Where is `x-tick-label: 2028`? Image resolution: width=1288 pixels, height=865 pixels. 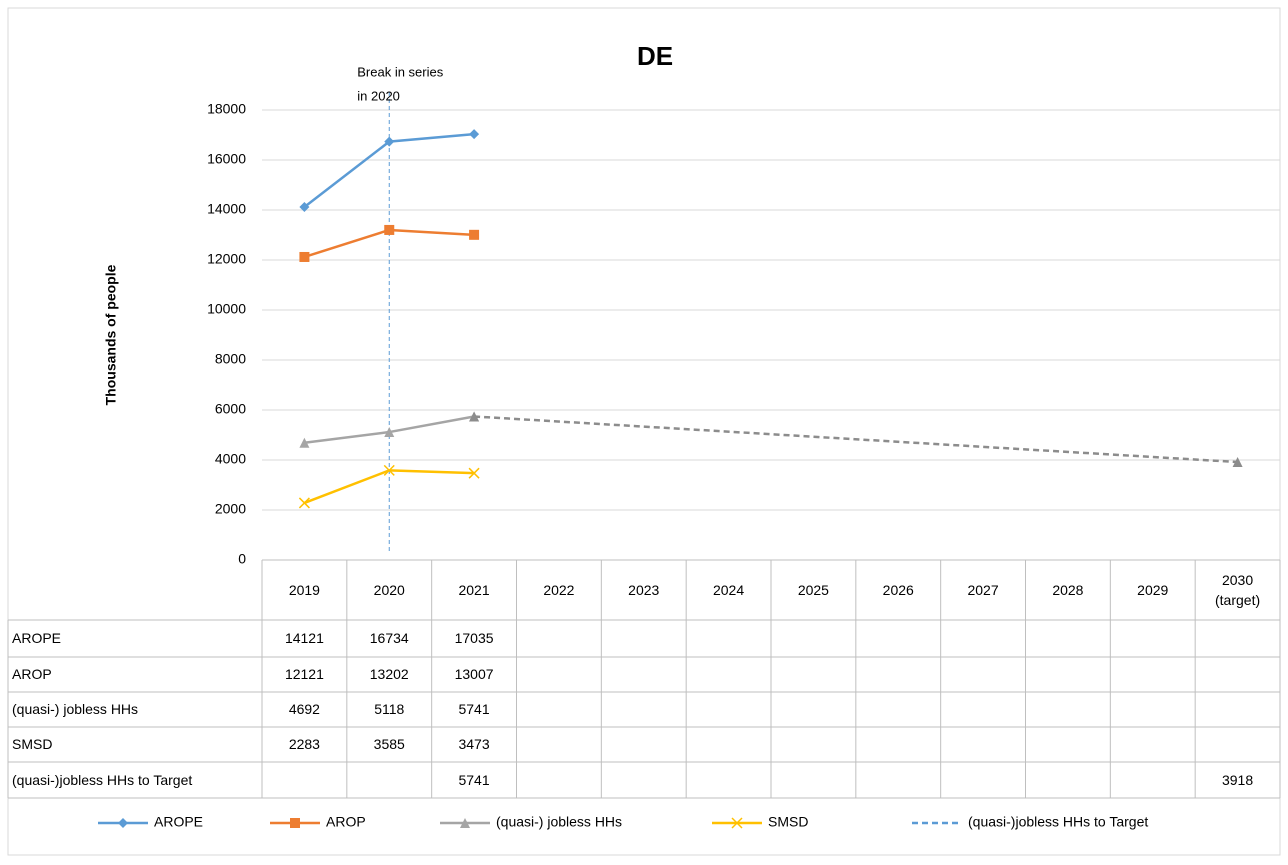
x-tick-label: 2028 is located at coordinates (1068, 589).